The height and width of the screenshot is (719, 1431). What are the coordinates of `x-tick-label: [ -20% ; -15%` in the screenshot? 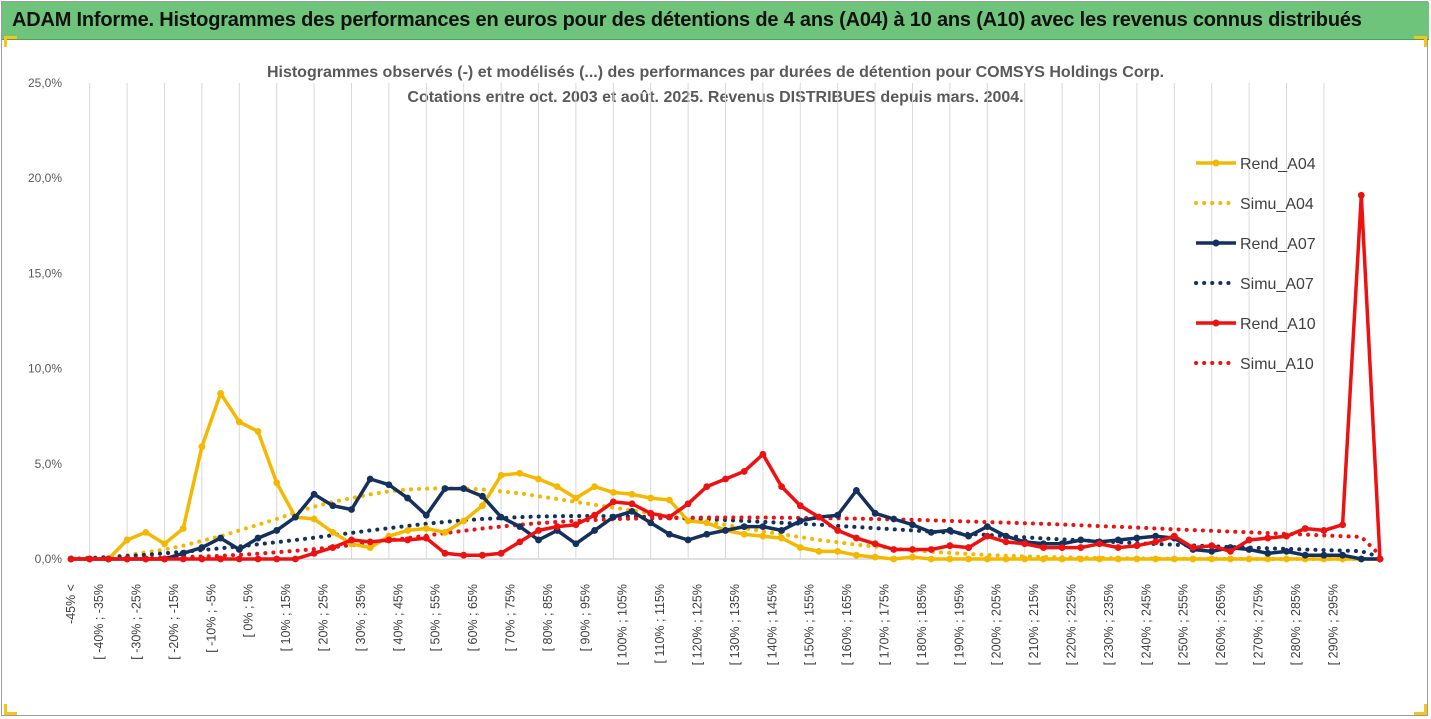 It's located at (174, 622).